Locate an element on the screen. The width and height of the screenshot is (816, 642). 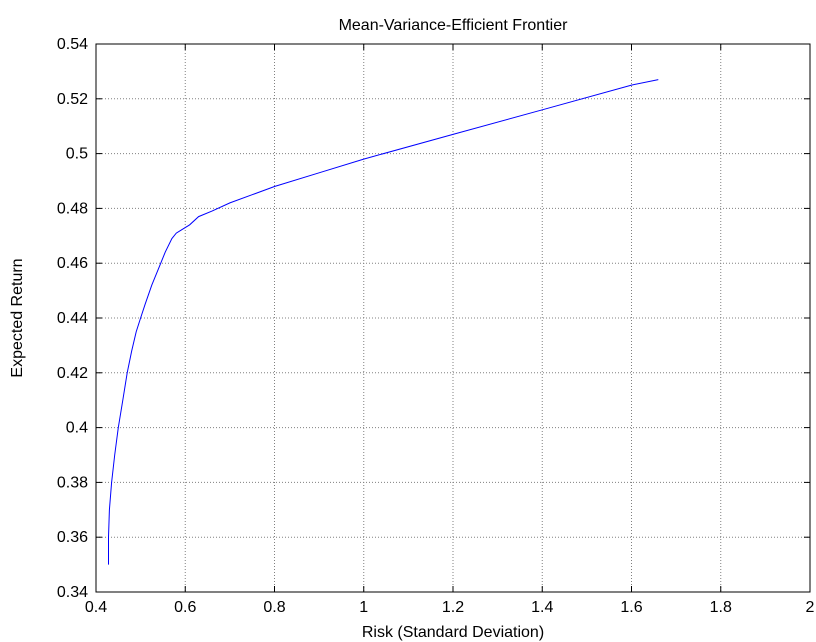
y-tick-label: 0.52 is located at coordinates (72, 99).